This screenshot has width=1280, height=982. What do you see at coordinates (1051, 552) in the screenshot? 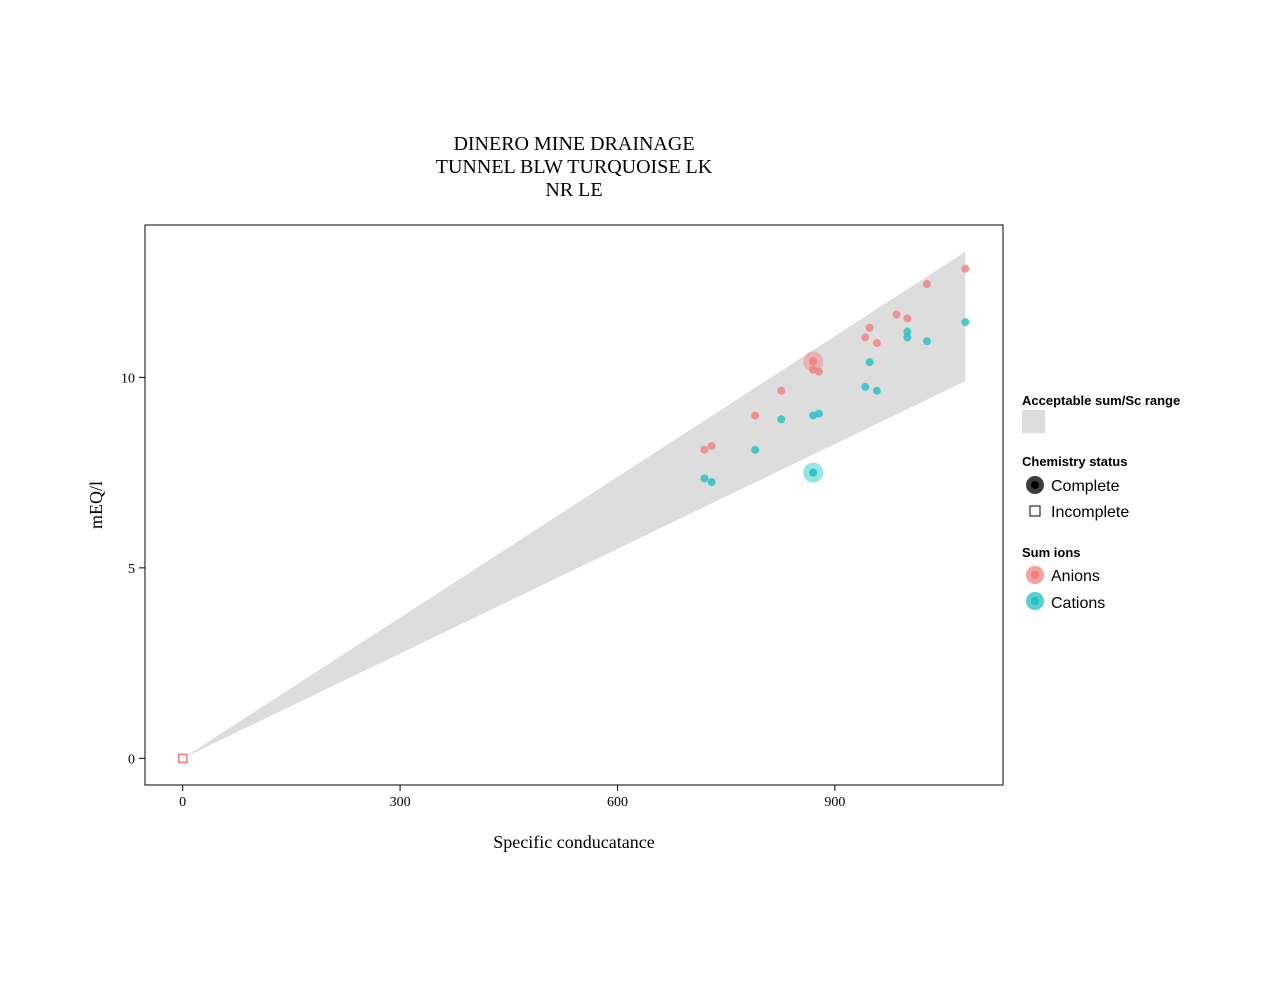
I see `legend-ions-title: Sum ions` at bounding box center [1051, 552].